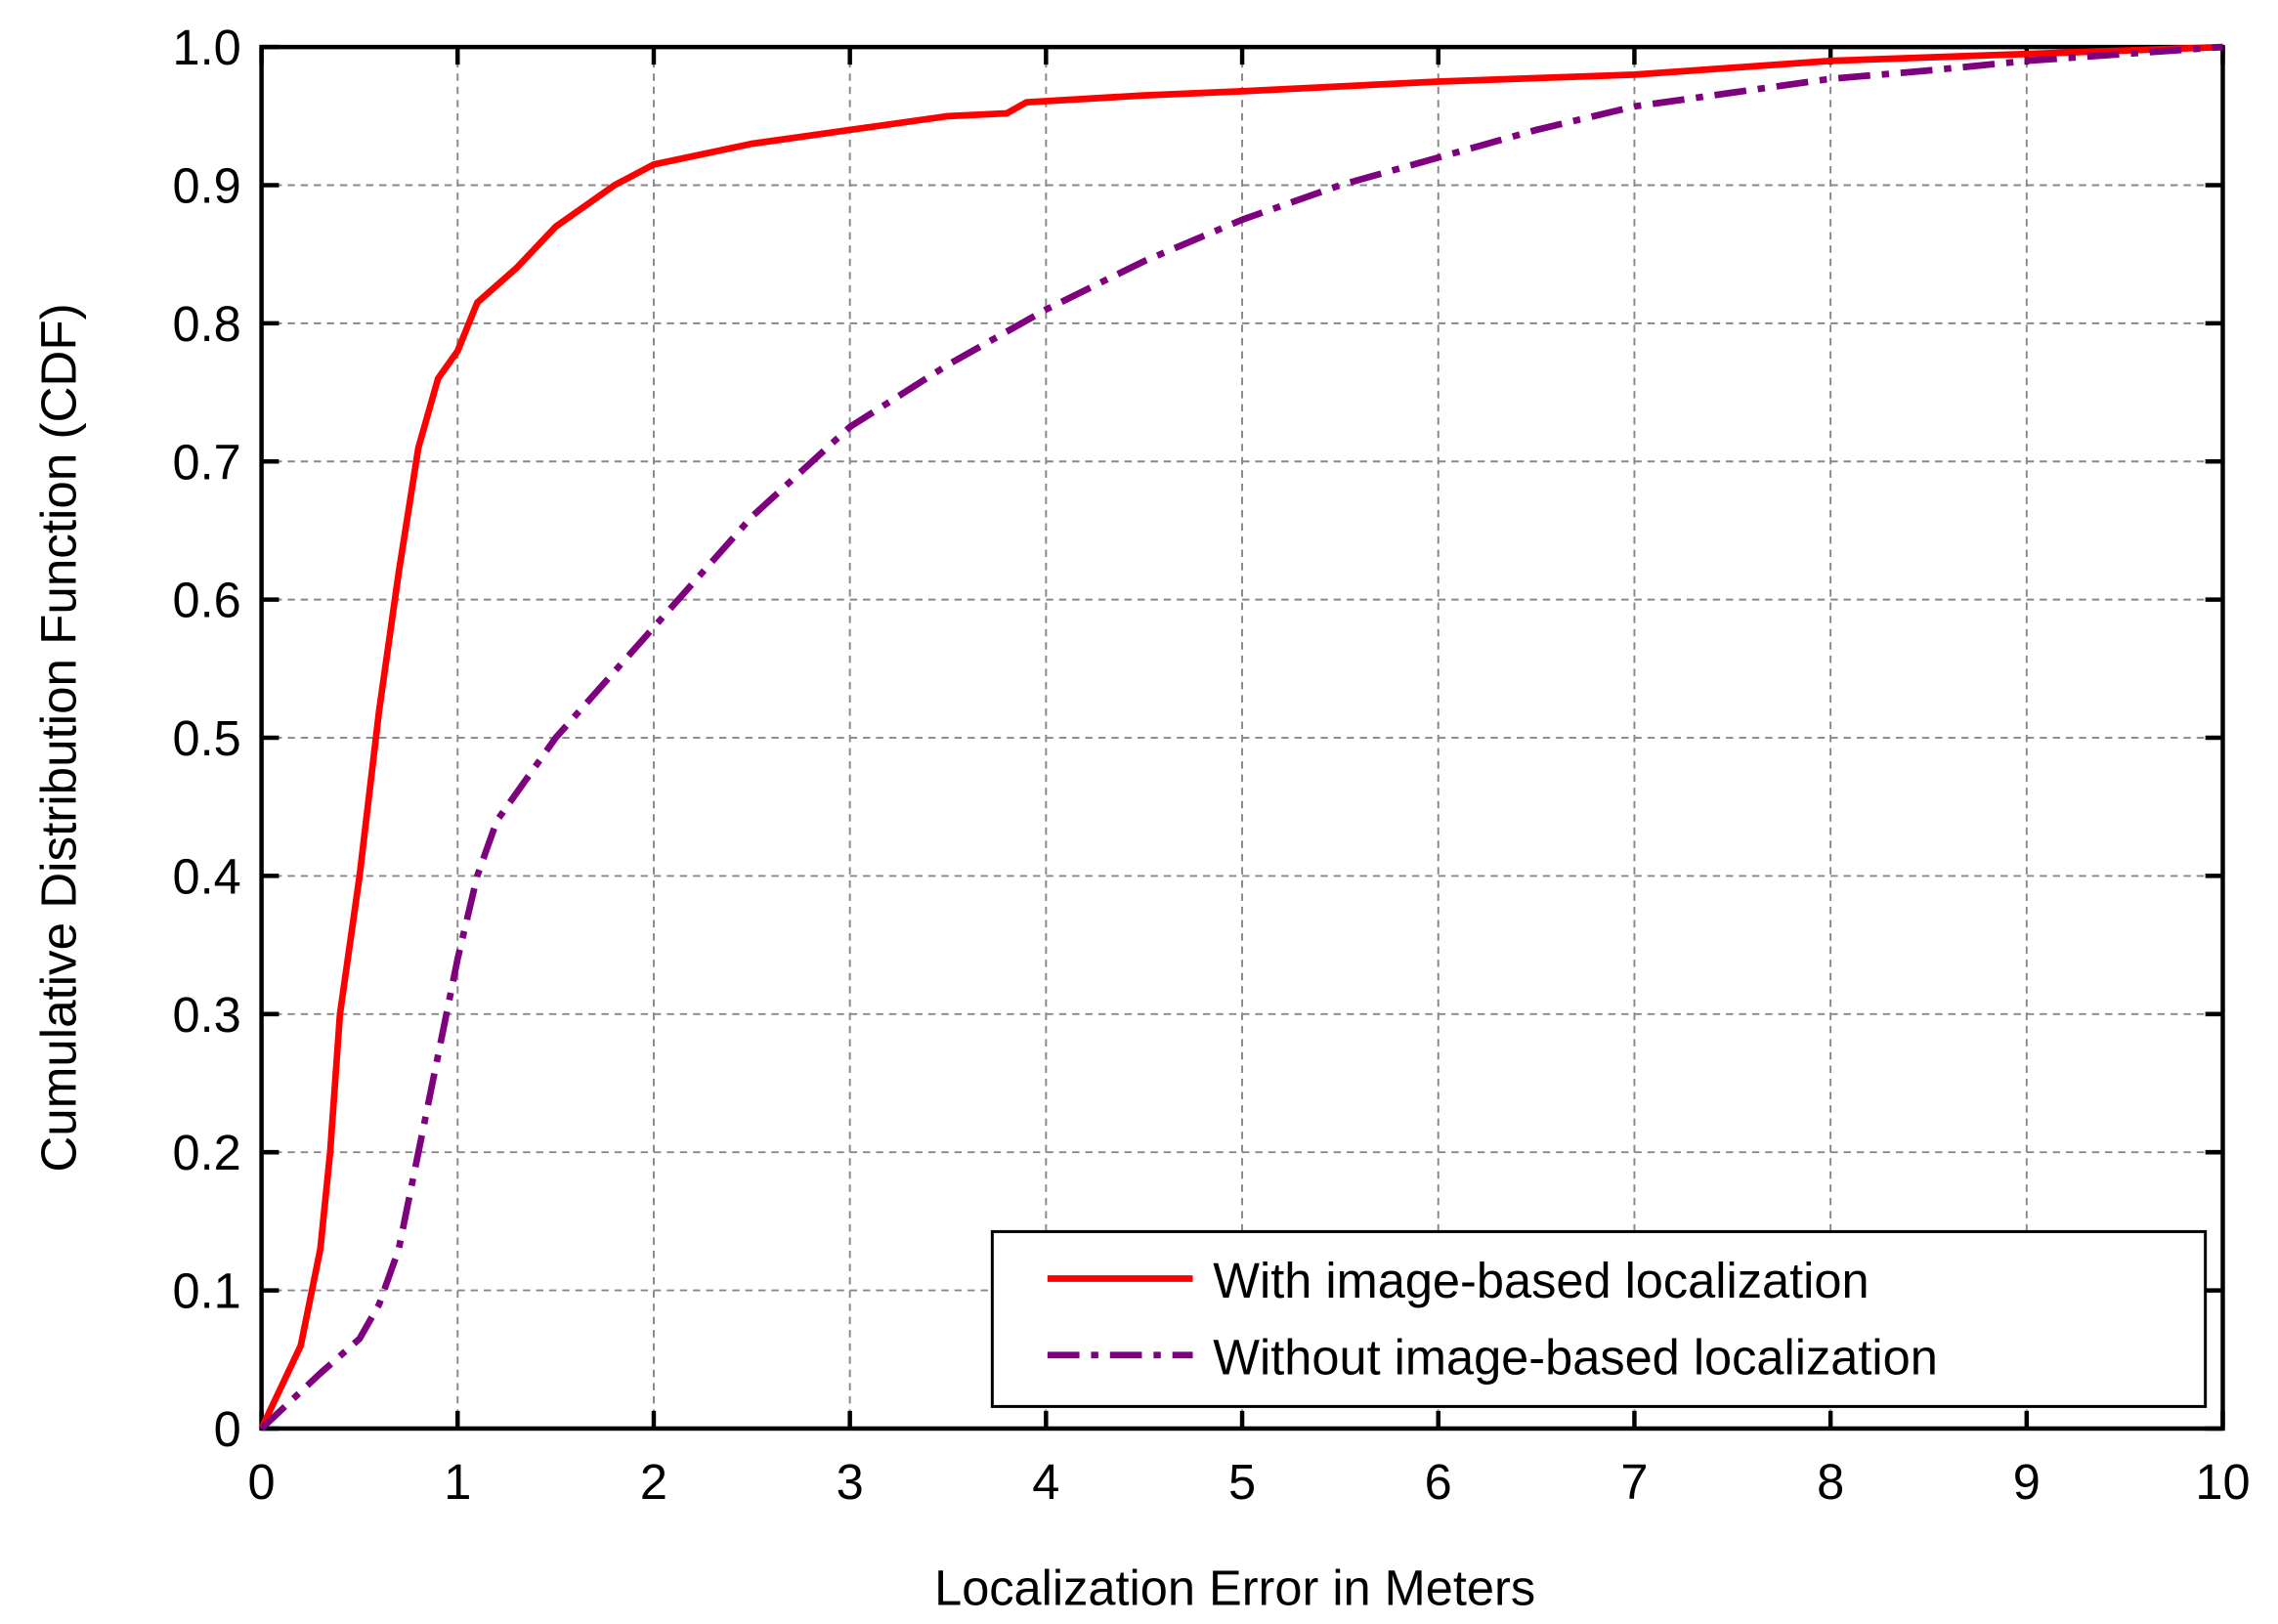 The height and width of the screenshot is (1624, 2278). I want to click on x-tick-label: 1, so click(457, 1482).